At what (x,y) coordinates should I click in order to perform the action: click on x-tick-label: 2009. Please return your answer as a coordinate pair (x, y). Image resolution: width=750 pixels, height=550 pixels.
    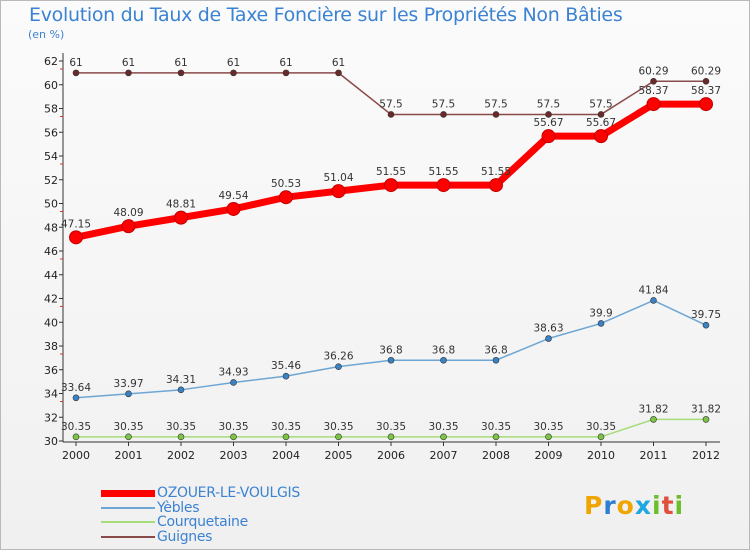
    Looking at the image, I should click on (549, 455).